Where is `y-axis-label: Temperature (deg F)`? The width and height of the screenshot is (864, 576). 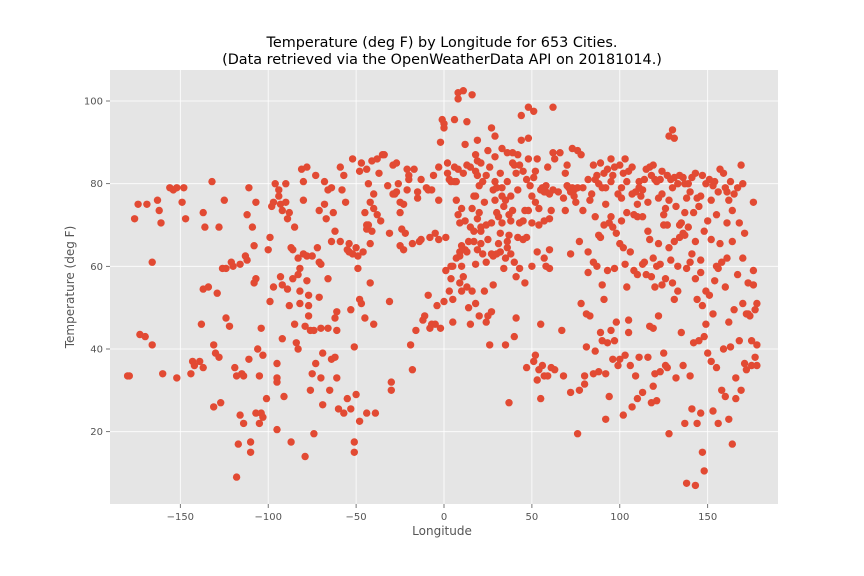
y-axis-label: Temperature (deg F) is located at coordinates (70, 288).